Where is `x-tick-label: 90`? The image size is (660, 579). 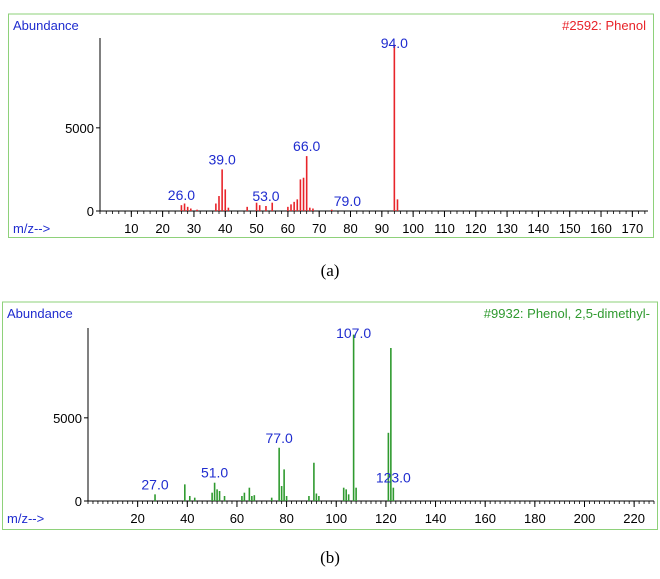
x-tick-label: 90 is located at coordinates (382, 228).